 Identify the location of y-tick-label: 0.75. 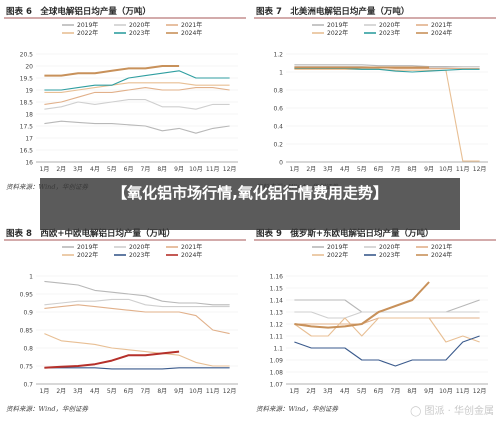
(27, 367).